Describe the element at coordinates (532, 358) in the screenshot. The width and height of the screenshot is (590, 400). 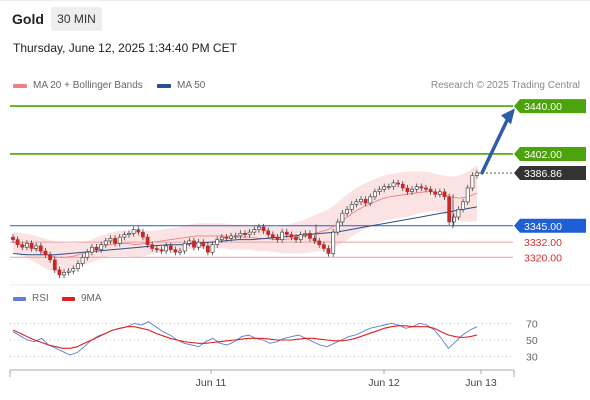
I see `rsi-tick-label: 30` at that location.